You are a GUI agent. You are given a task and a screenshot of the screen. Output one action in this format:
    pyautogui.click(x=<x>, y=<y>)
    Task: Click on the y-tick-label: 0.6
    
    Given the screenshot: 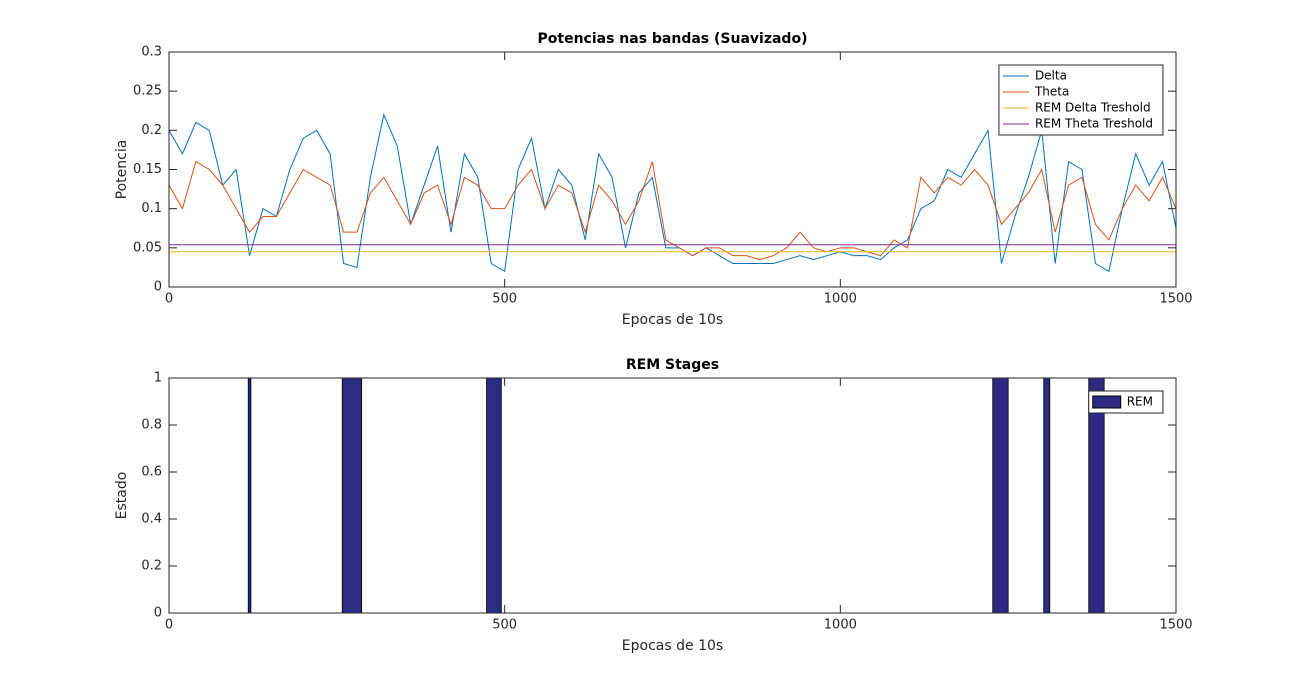 What is the action you would take?
    pyautogui.click(x=151, y=472)
    